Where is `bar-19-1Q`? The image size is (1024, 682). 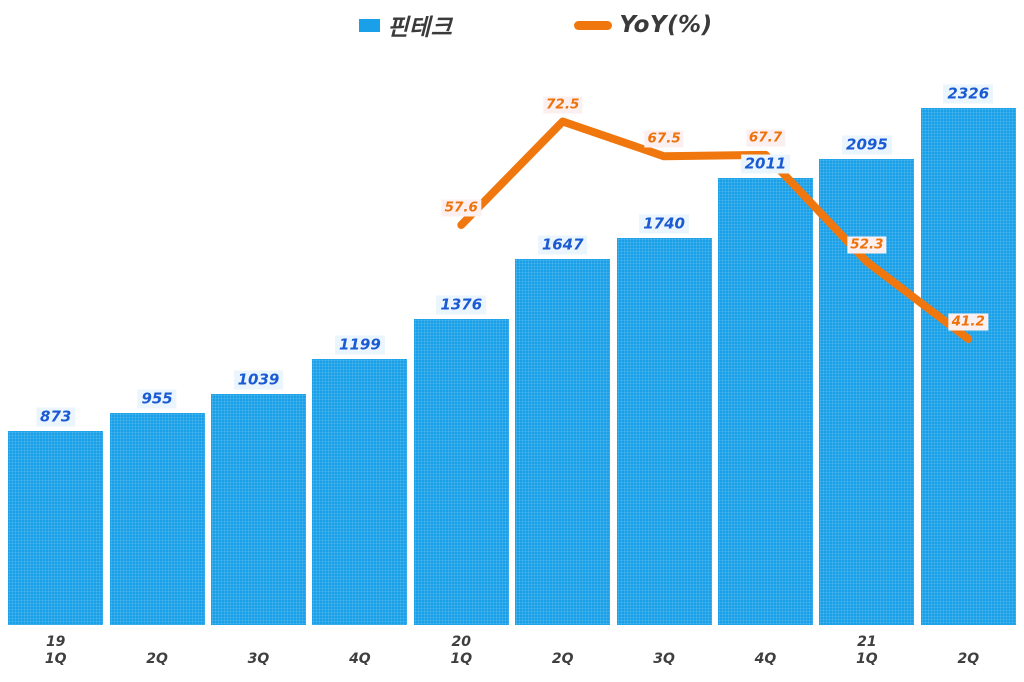 bar-19-1Q is located at coordinates (56, 527).